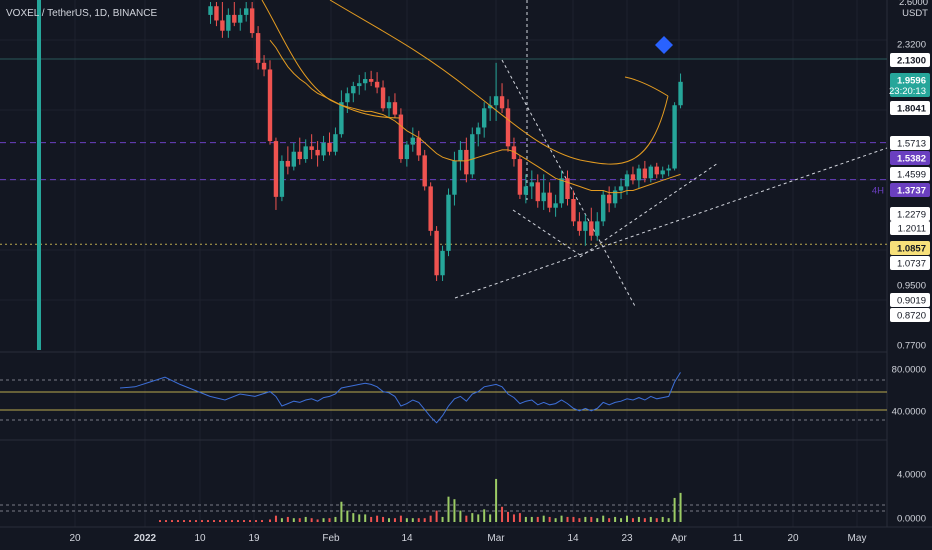  I want to click on time-axis-label: 20, so click(75, 538).